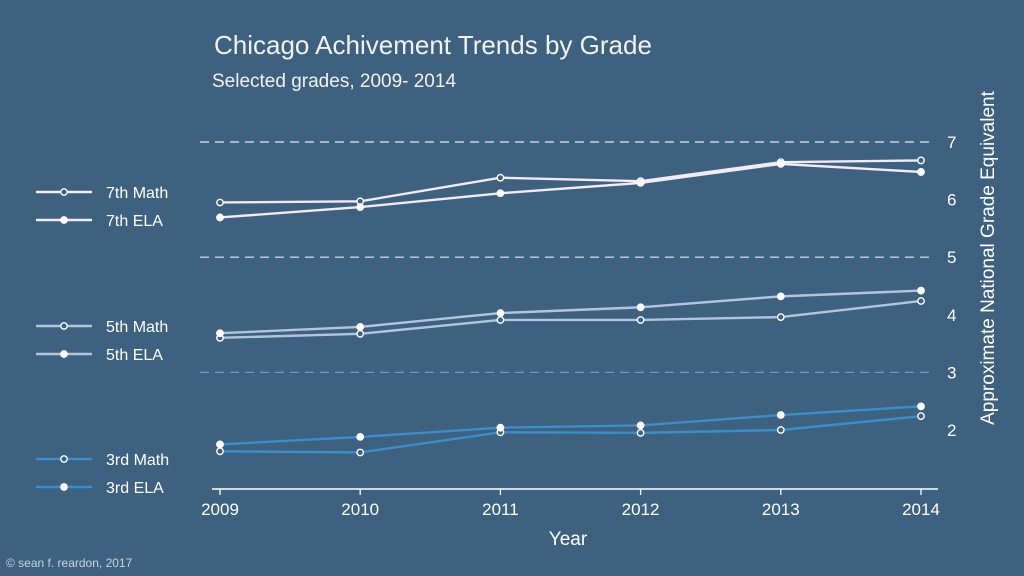  I want to click on x-tick-label: 2014, so click(921, 509).